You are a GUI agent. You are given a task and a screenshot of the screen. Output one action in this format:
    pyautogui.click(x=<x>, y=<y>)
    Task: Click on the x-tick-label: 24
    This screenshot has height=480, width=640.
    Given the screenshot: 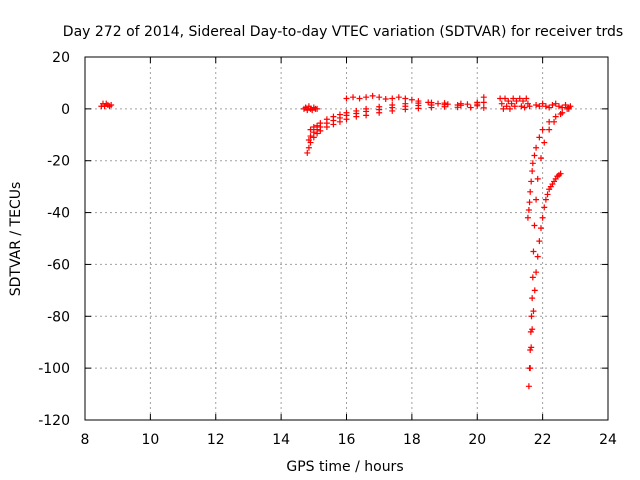 What is the action you would take?
    pyautogui.click(x=608, y=440)
    